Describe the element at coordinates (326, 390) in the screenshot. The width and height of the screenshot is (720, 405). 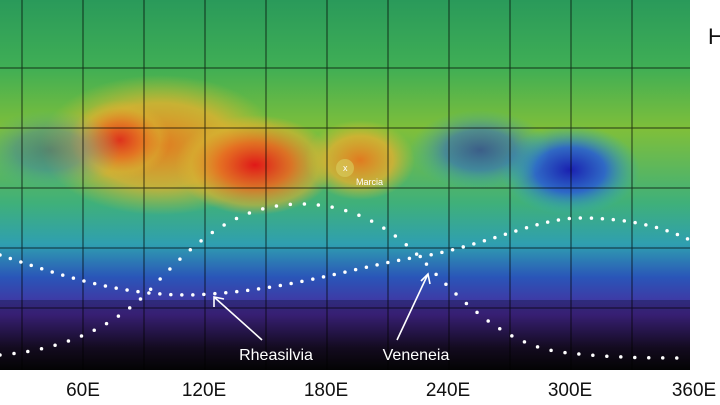
I see `longitude-label: 180E` at that location.